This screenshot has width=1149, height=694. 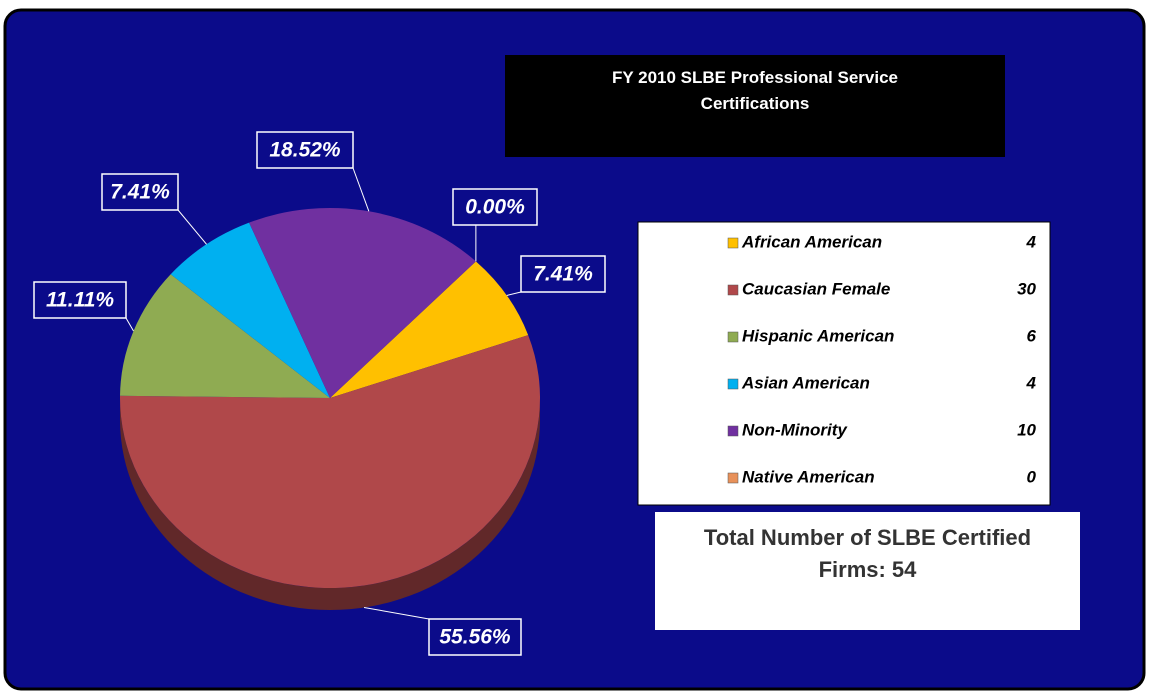 What do you see at coordinates (1032, 335) in the screenshot?
I see `legend-count: 6` at bounding box center [1032, 335].